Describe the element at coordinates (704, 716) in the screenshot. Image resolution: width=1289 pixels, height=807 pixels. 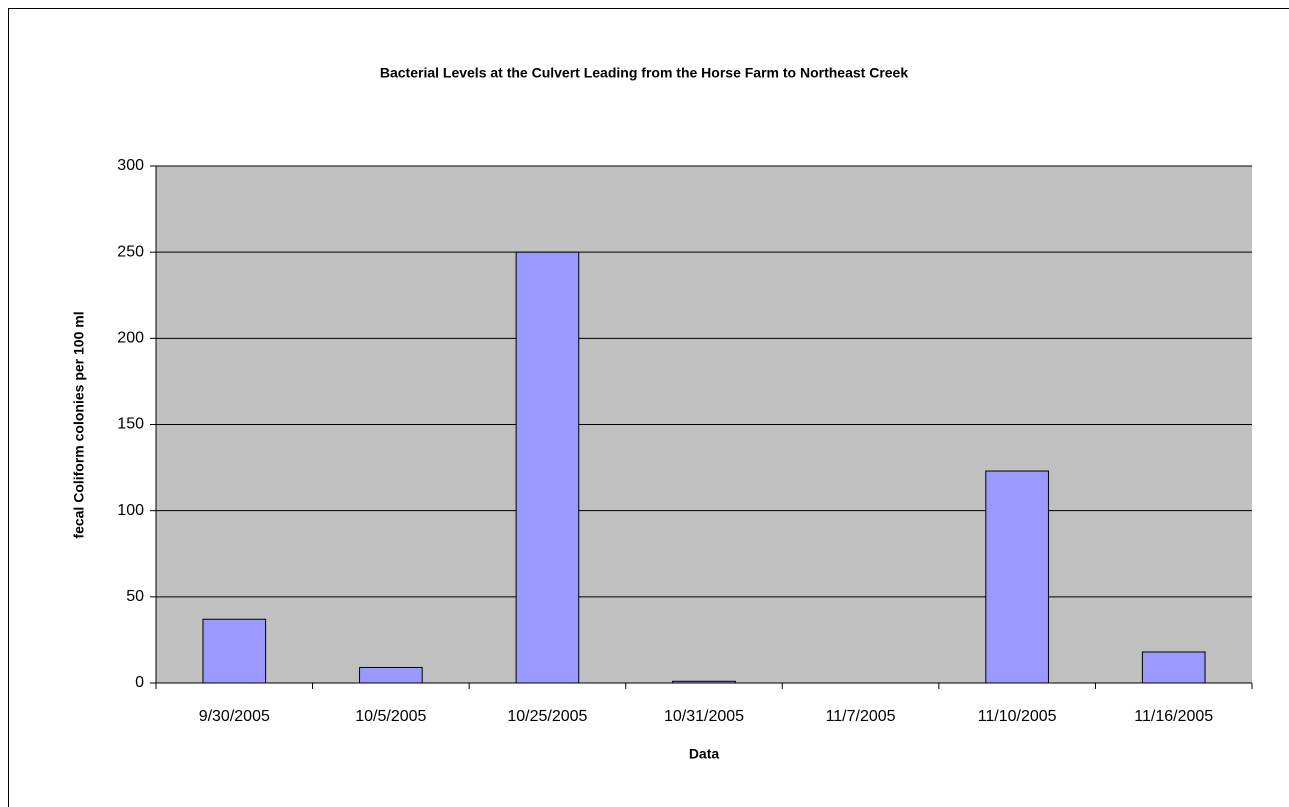
I see `x-tick-label: 10/31/2005` at that location.